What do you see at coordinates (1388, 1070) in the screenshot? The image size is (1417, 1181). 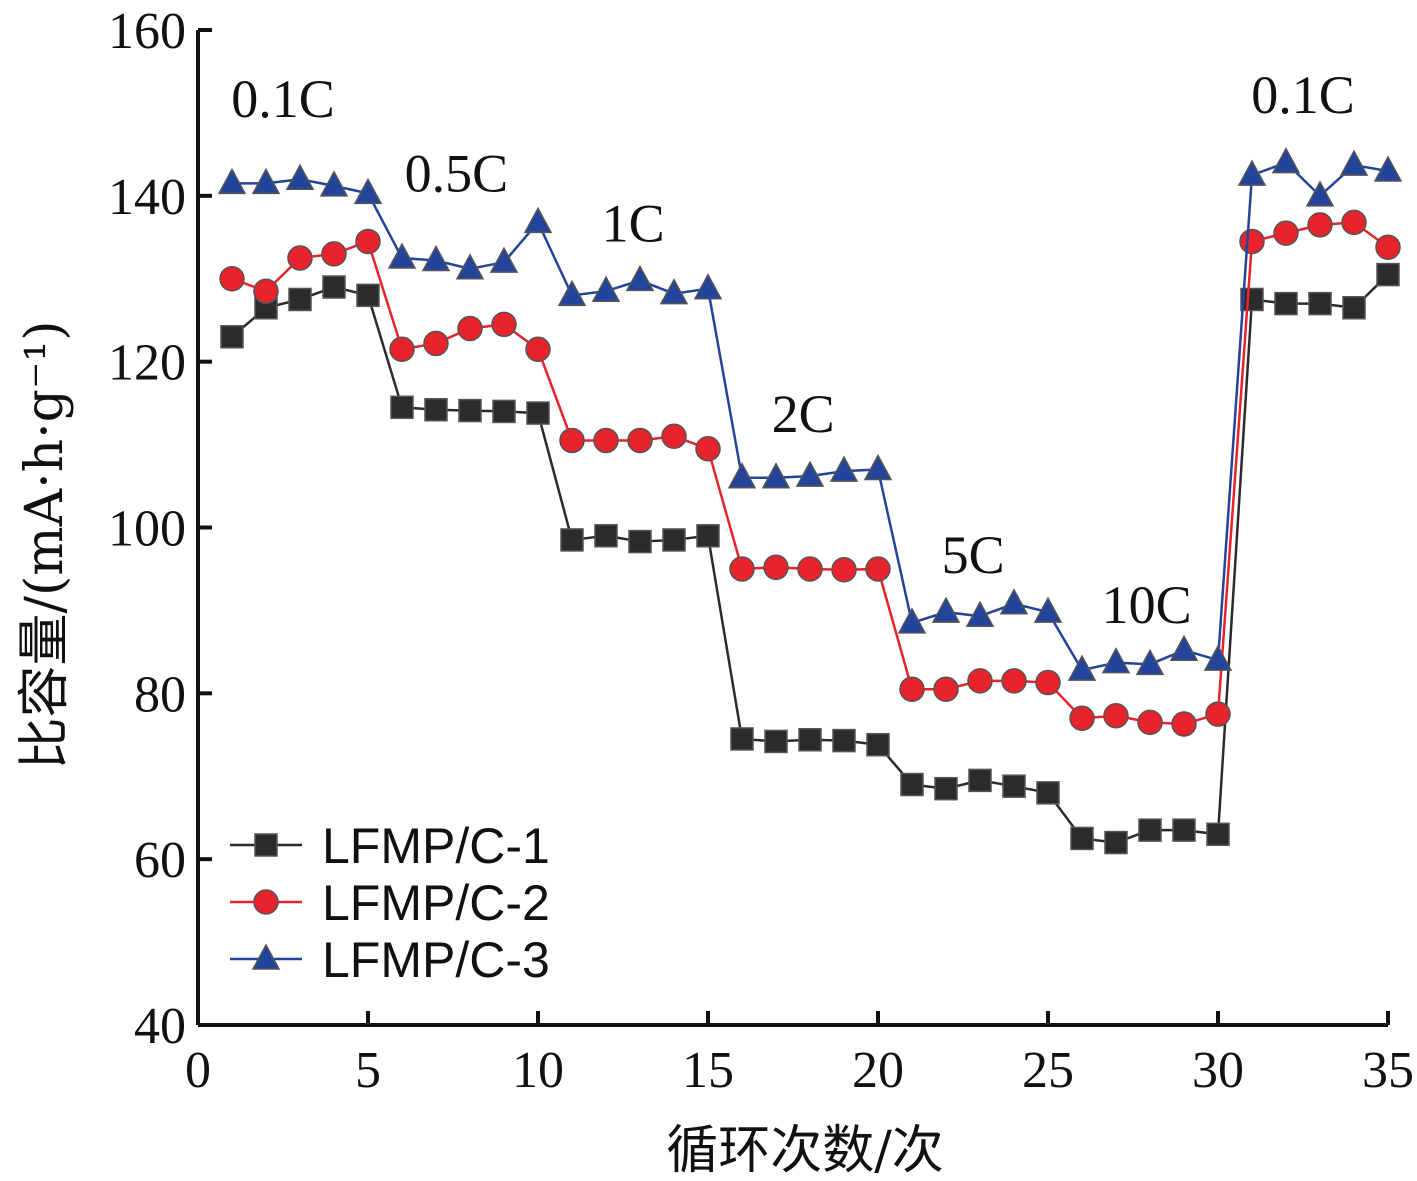 I see `x-tick-label: 35` at bounding box center [1388, 1070].